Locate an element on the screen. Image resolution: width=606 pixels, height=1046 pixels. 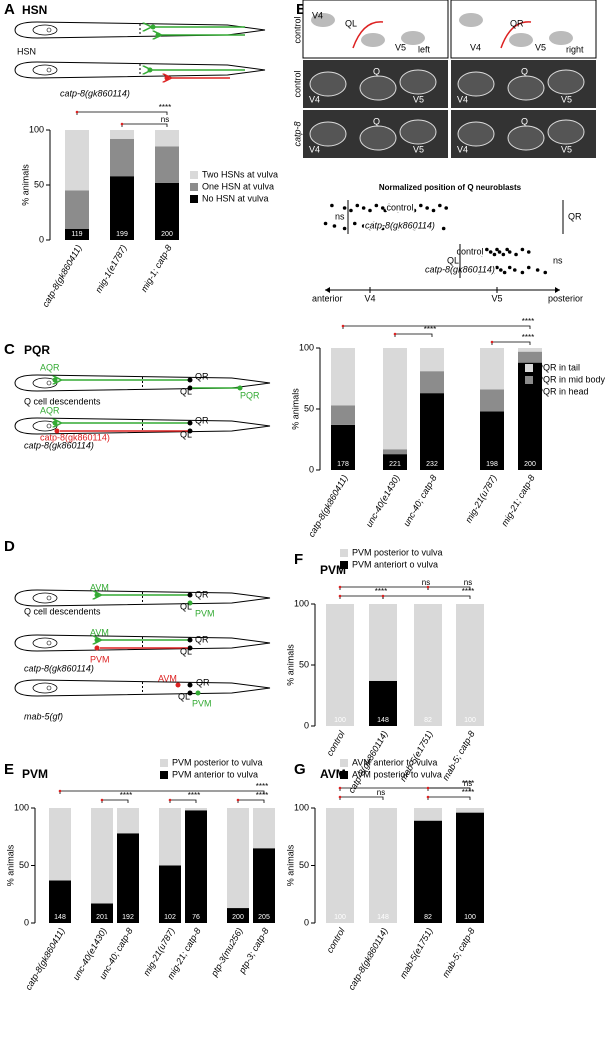
n-label: 102 is located at coordinates (170, 917).